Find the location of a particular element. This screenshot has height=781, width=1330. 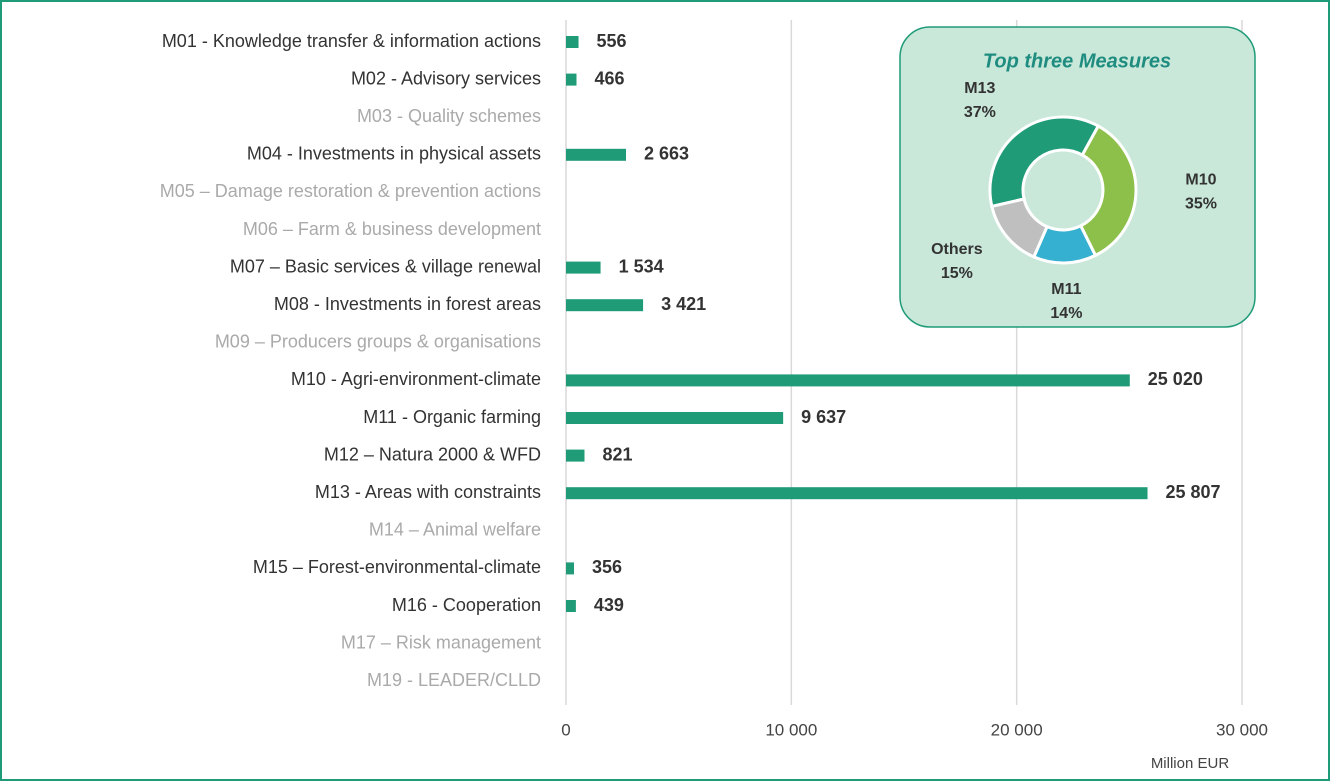

category-label: M14 – Animal welfare is located at coordinates (455, 530).